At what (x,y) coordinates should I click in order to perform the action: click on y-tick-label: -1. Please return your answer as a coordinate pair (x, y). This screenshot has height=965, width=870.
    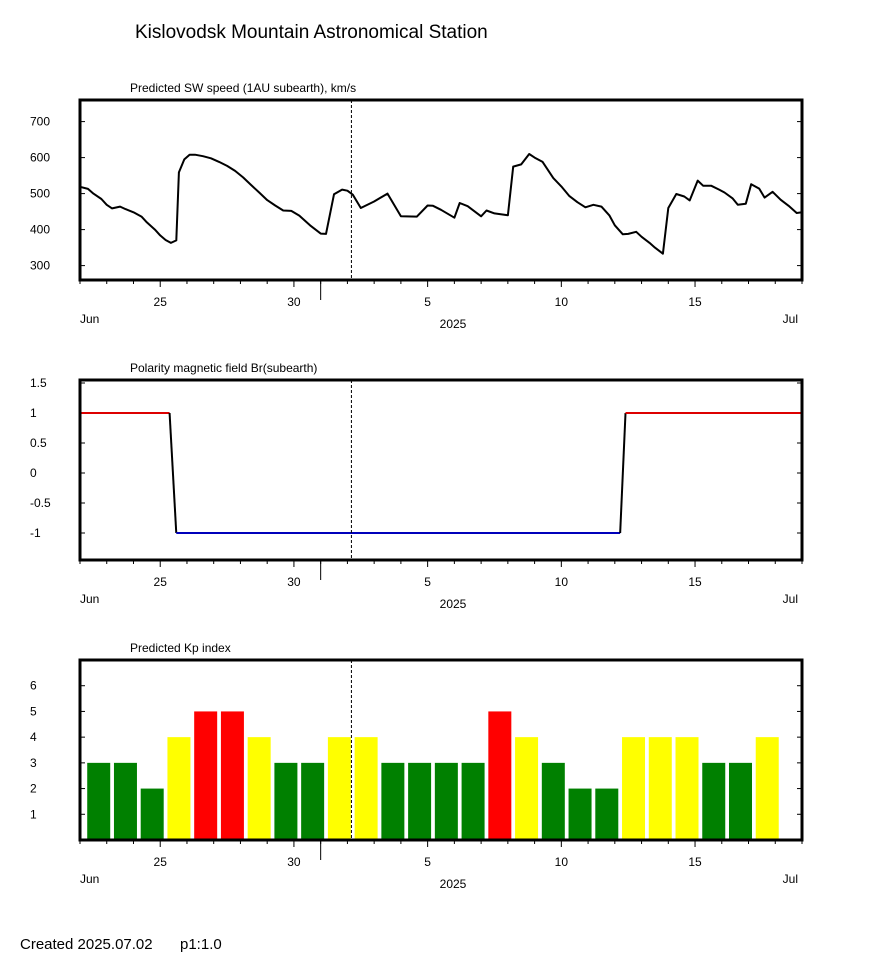
    Looking at the image, I should click on (35, 533).